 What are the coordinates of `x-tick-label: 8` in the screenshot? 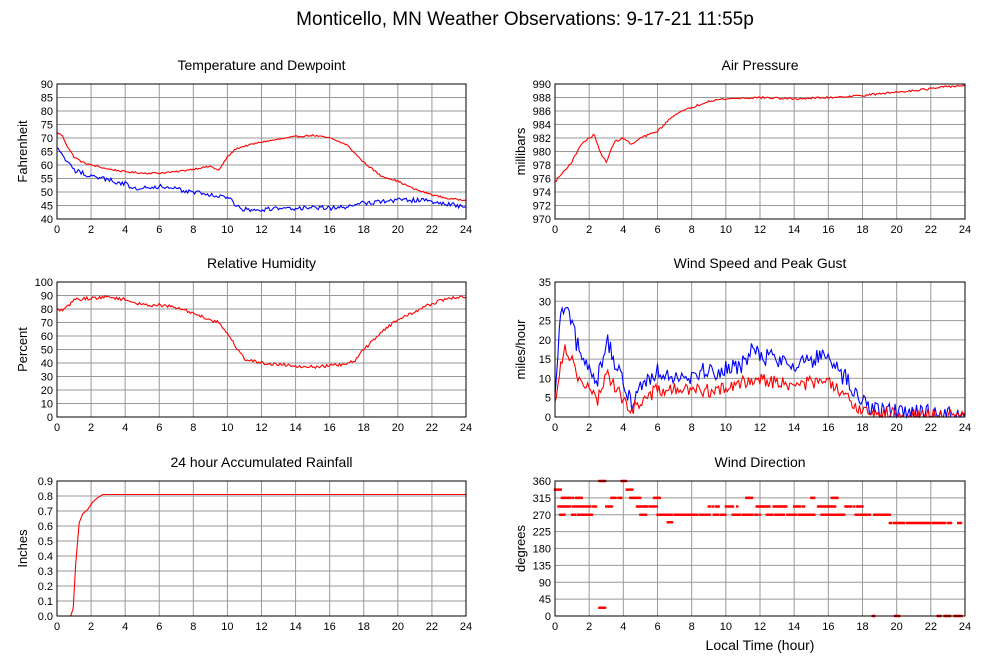 It's located at (692, 627).